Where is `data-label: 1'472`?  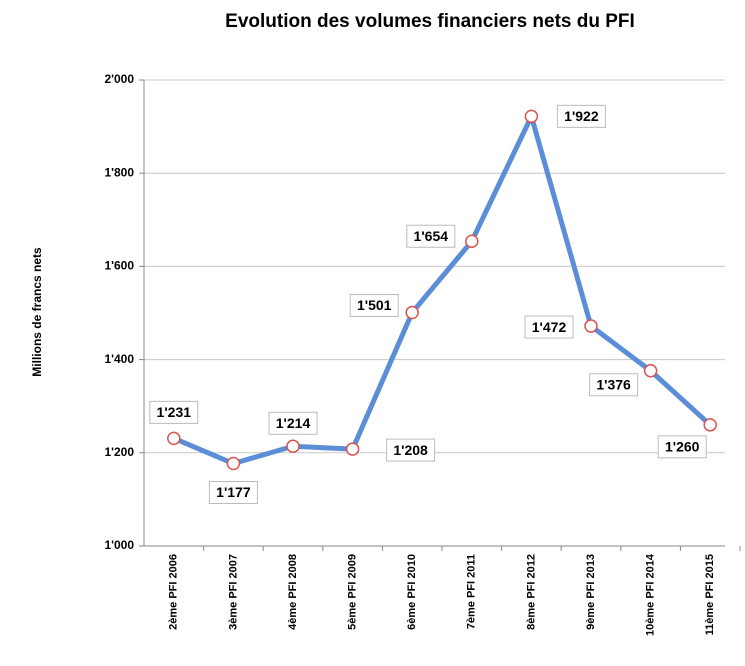 data-label: 1'472 is located at coordinates (549, 327).